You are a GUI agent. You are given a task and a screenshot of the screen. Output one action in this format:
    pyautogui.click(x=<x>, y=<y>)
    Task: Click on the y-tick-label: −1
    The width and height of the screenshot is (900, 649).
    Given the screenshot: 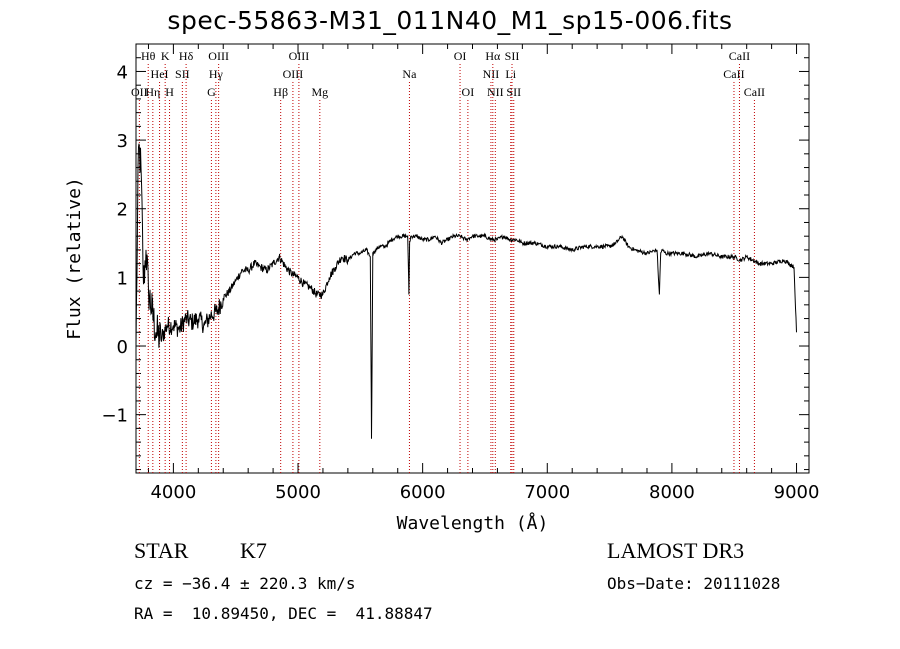 What is the action you would take?
    pyautogui.click(x=114, y=416)
    